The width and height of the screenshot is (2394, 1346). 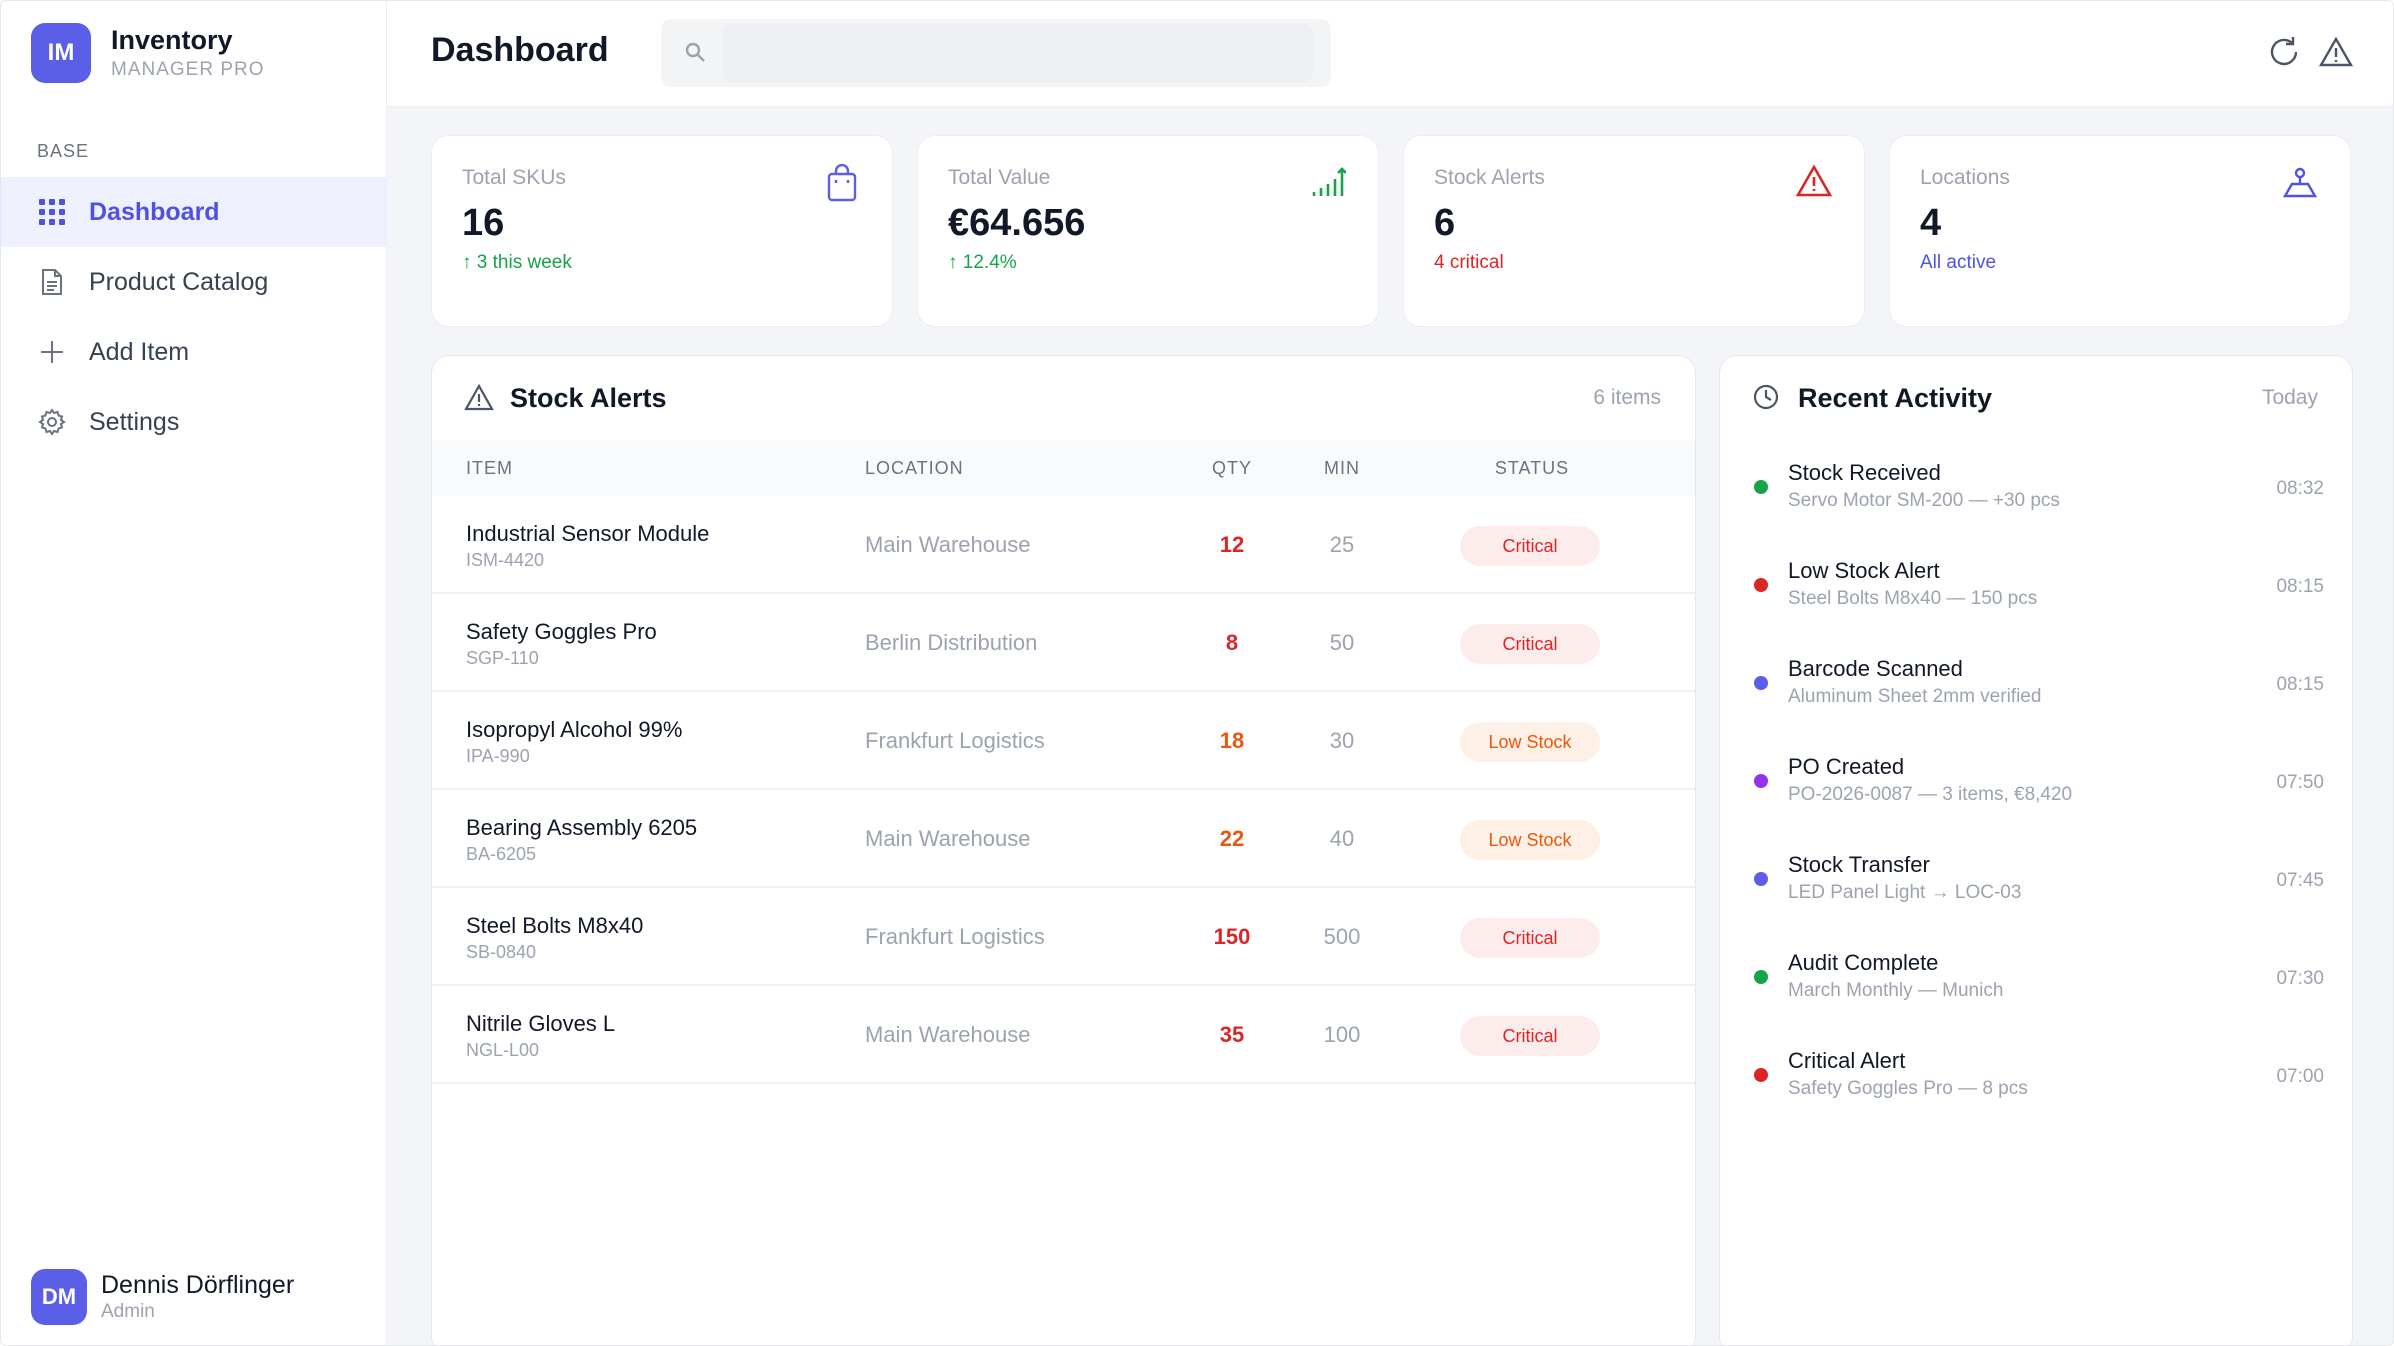 I want to click on sidebar-item-add-item: Add Item, so click(x=194, y=352).